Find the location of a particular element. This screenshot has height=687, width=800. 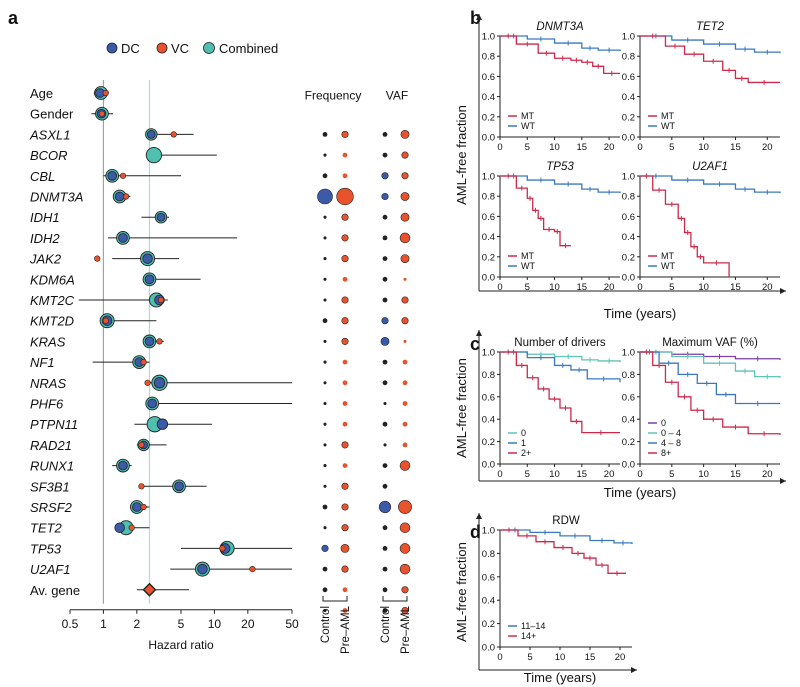

forest-row-label: BCOR is located at coordinates (49, 155).